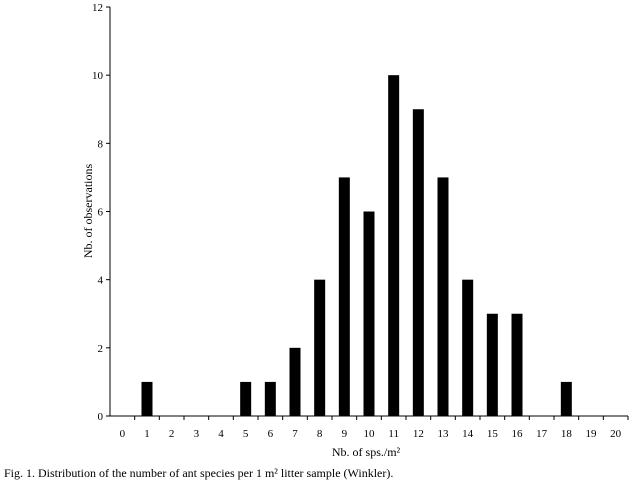 Image resolution: width=638 pixels, height=485 pixels. I want to click on x-axis-label: Nb. of sps./m², so click(366, 452).